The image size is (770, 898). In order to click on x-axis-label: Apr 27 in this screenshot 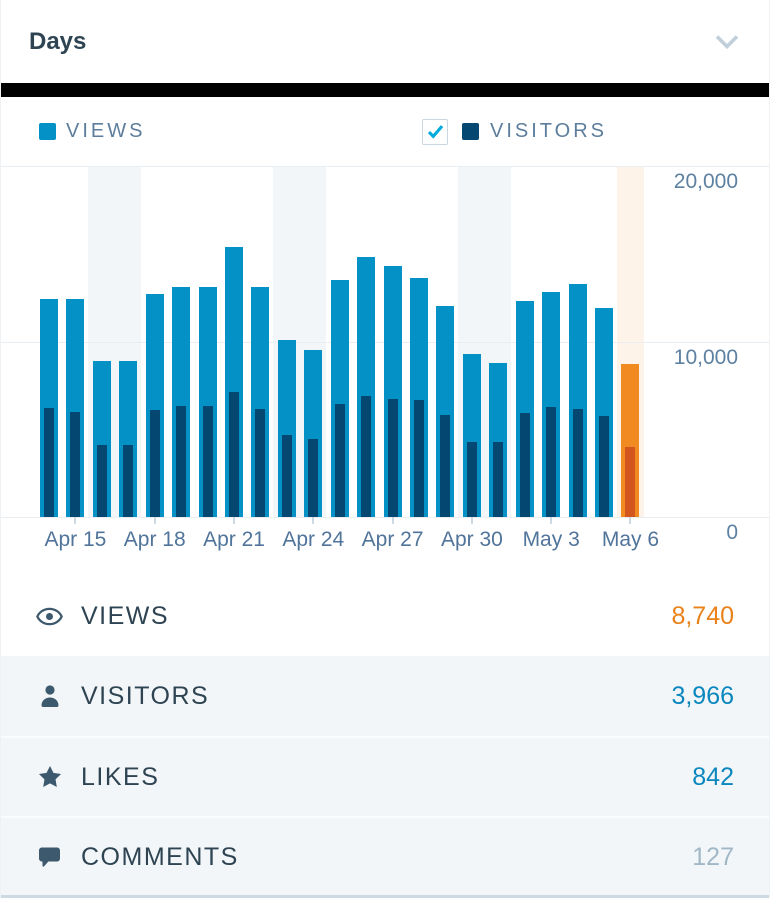, I will do `click(392, 539)`.